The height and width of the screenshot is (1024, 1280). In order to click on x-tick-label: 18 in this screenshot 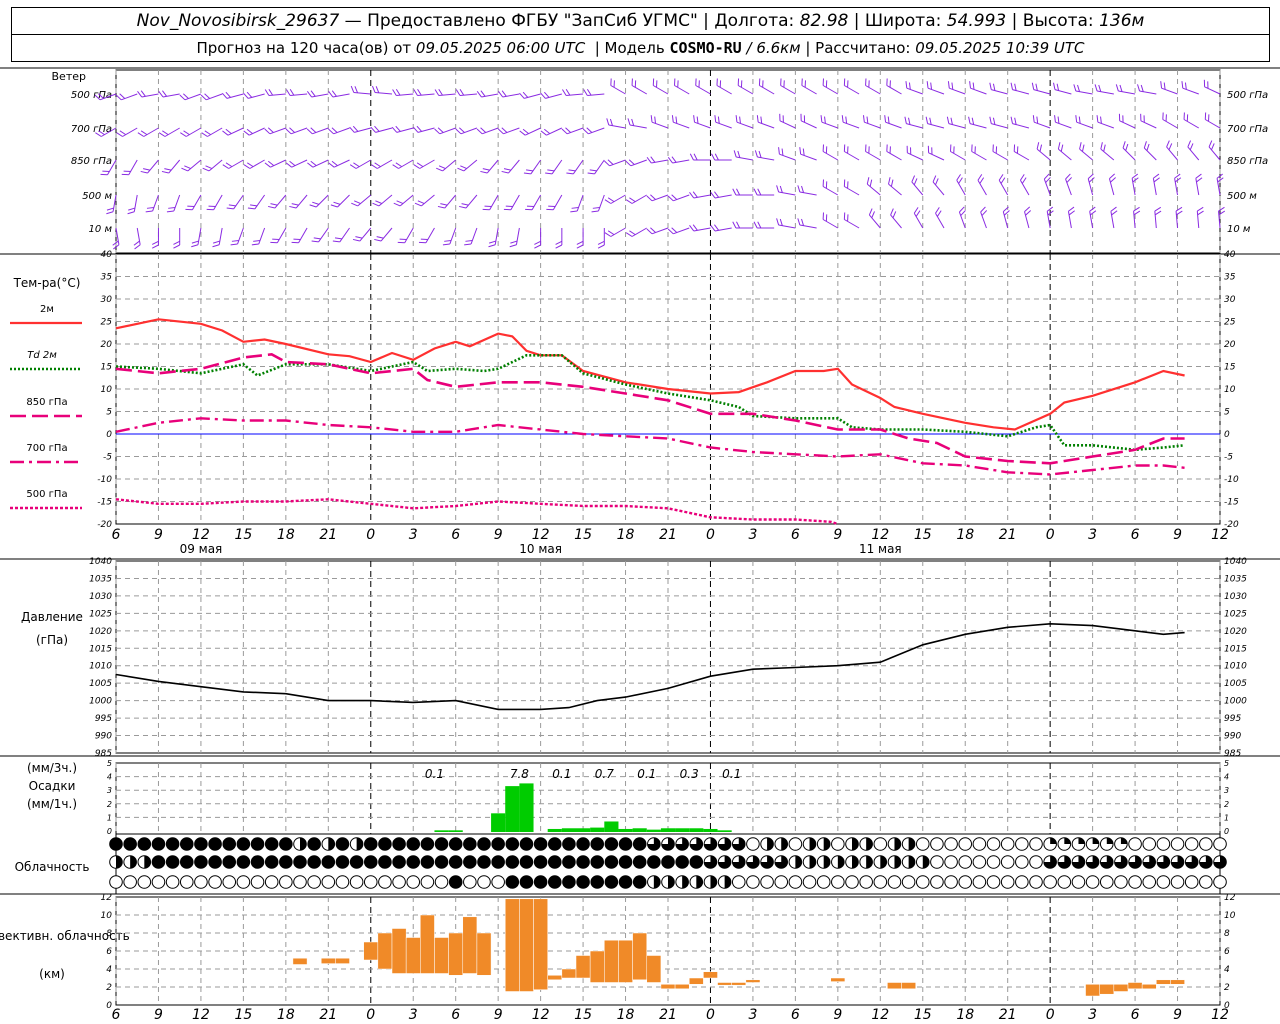, I will do `click(626, 535)`.